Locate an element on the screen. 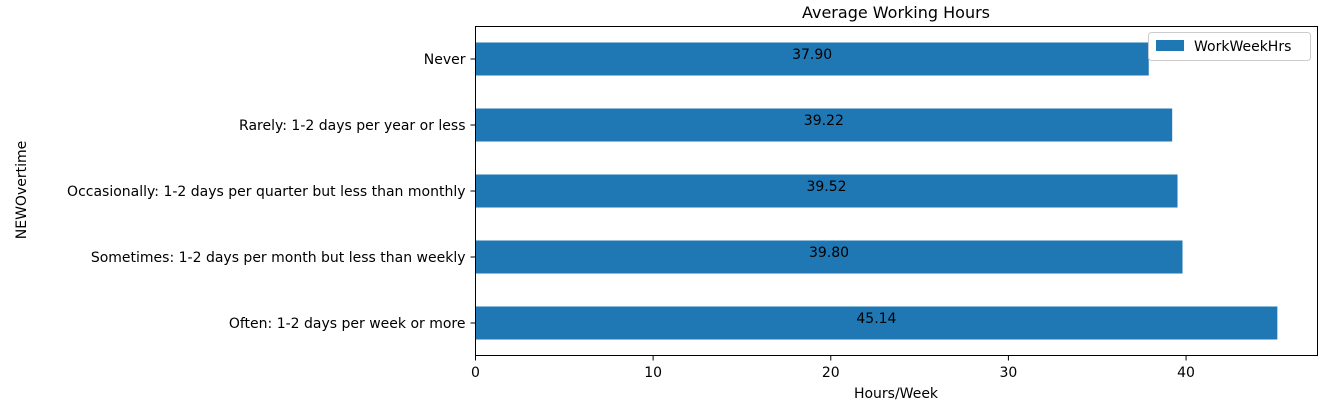 Image resolution: width=1338 pixels, height=406 pixels. y-tick-label: Rarely: 1-2 days per year or less is located at coordinates (352, 126).